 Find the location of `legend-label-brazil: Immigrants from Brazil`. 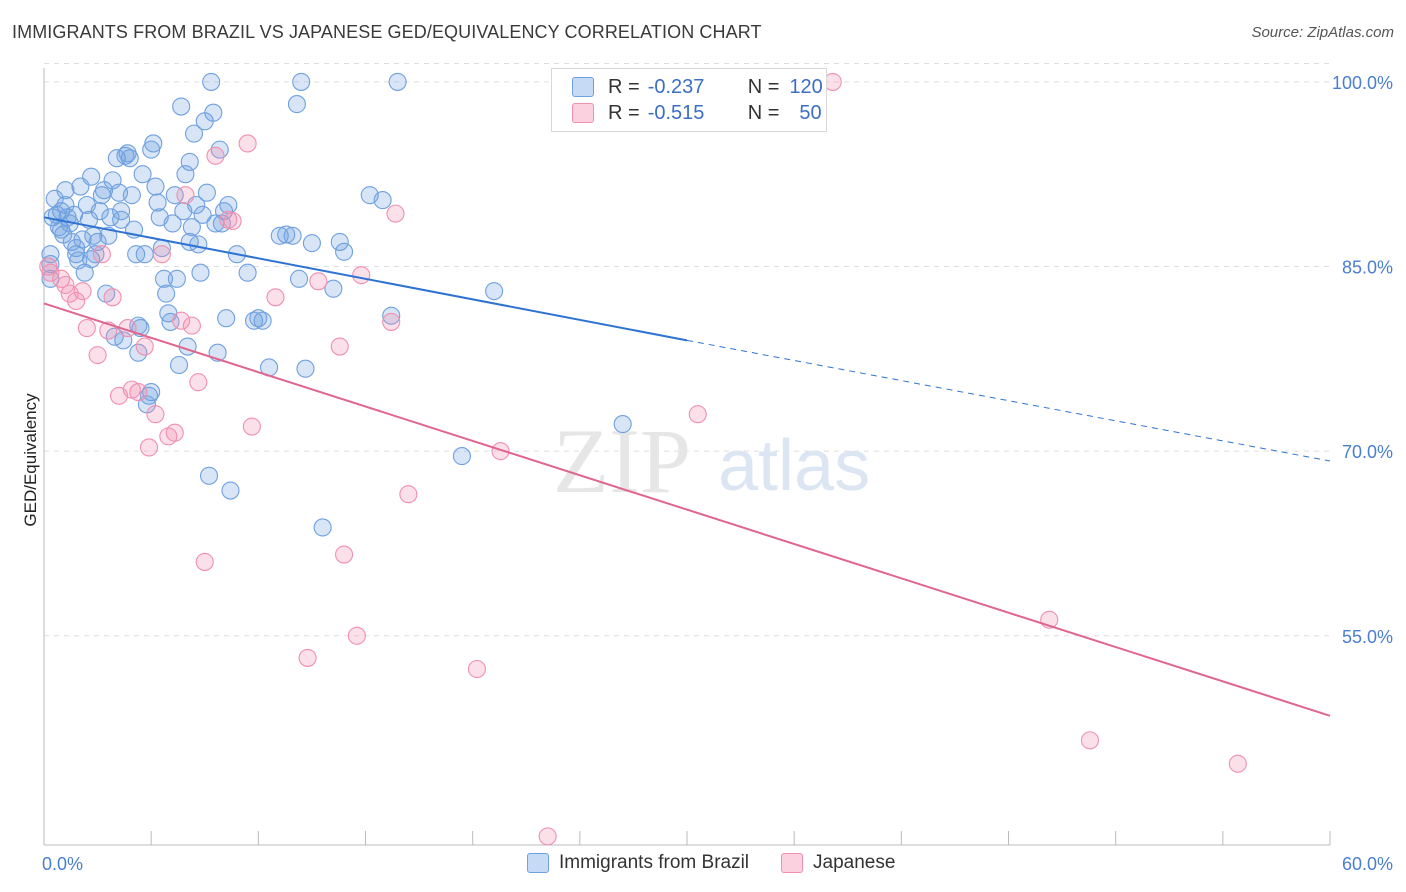

legend-label-brazil: Immigrants from Brazil is located at coordinates (654, 862).